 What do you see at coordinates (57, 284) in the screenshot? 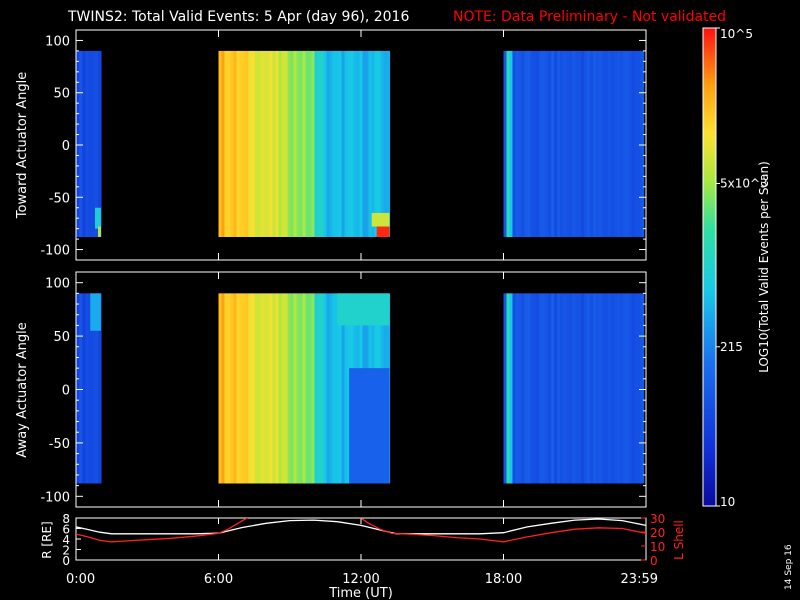
I see `y-tick-label: 100` at bounding box center [57, 284].